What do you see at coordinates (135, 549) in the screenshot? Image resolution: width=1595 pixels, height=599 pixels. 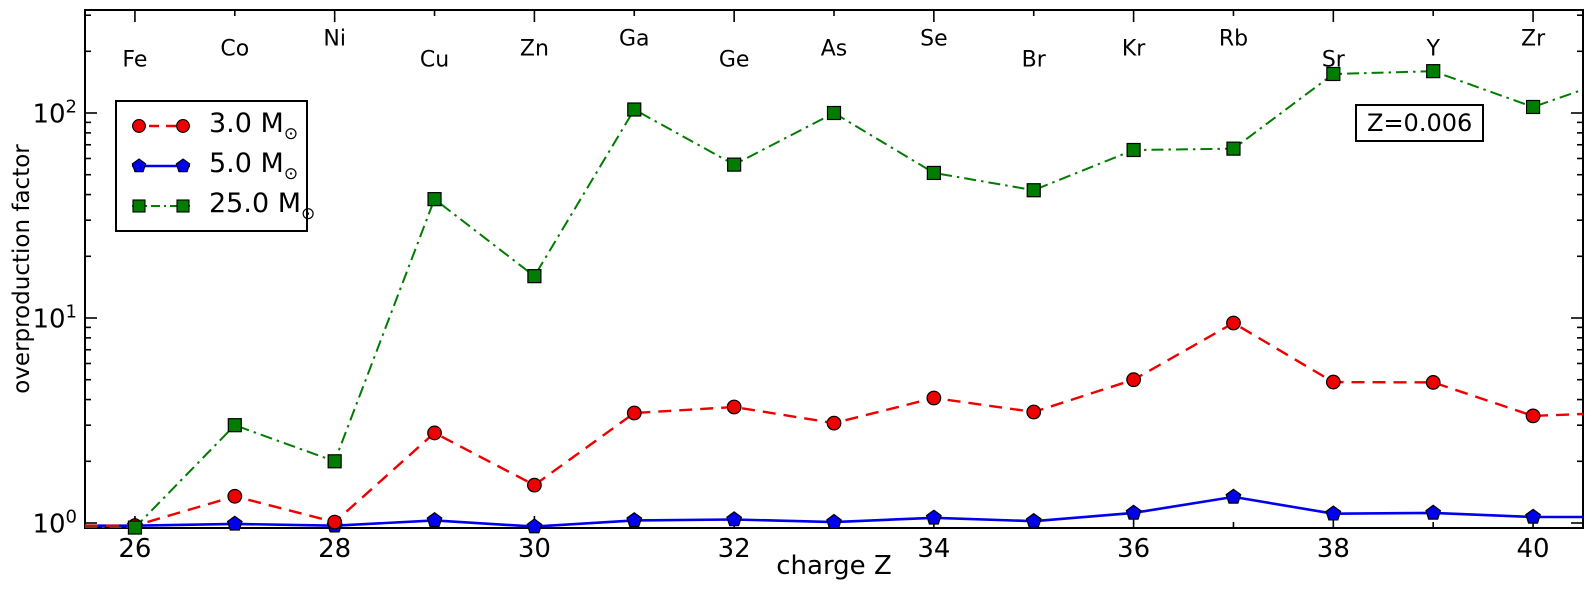 I see `x-tick-label: 26` at bounding box center [135, 549].